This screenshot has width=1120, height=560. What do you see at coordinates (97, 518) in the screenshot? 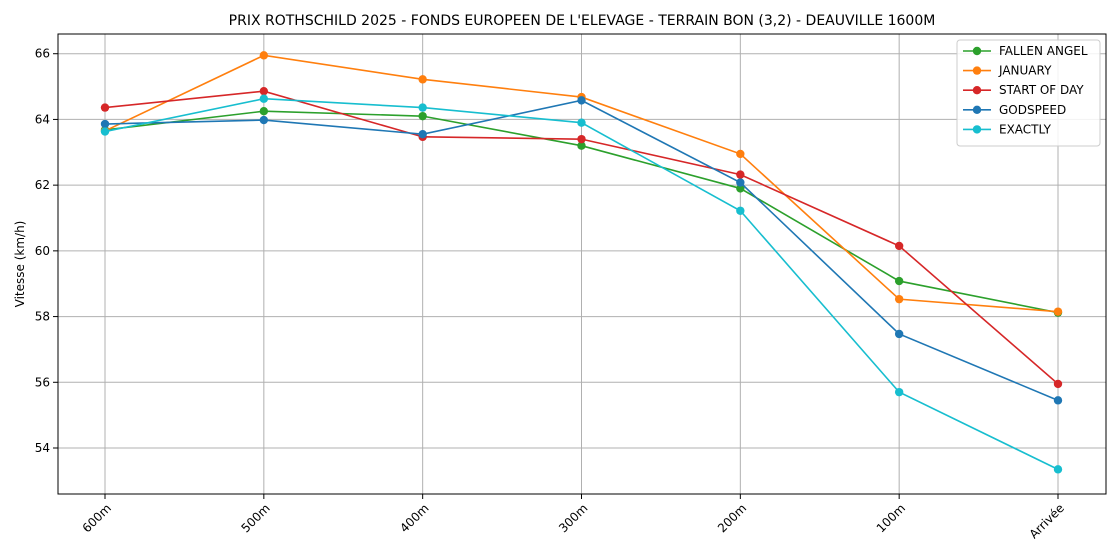
I see `x-tick-label: 600m` at bounding box center [97, 518].